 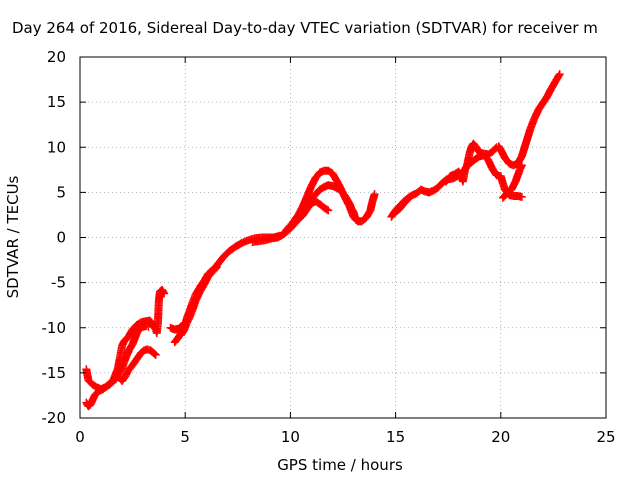 I want to click on y-tick-label: -10, so click(x=54, y=328).